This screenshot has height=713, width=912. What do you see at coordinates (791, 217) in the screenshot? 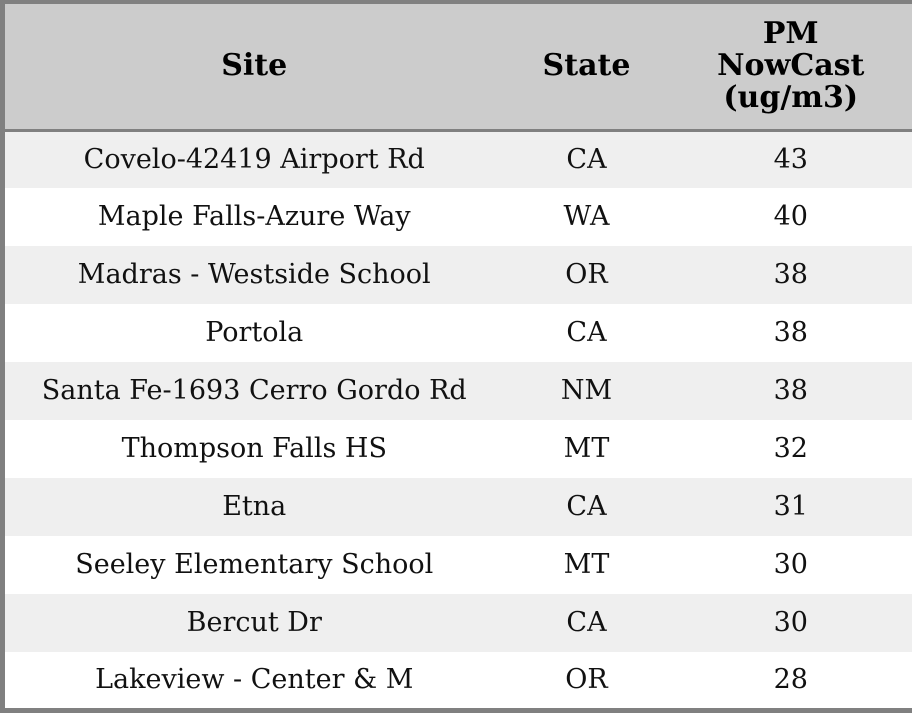
I see `cell-pm: 40` at bounding box center [791, 217].